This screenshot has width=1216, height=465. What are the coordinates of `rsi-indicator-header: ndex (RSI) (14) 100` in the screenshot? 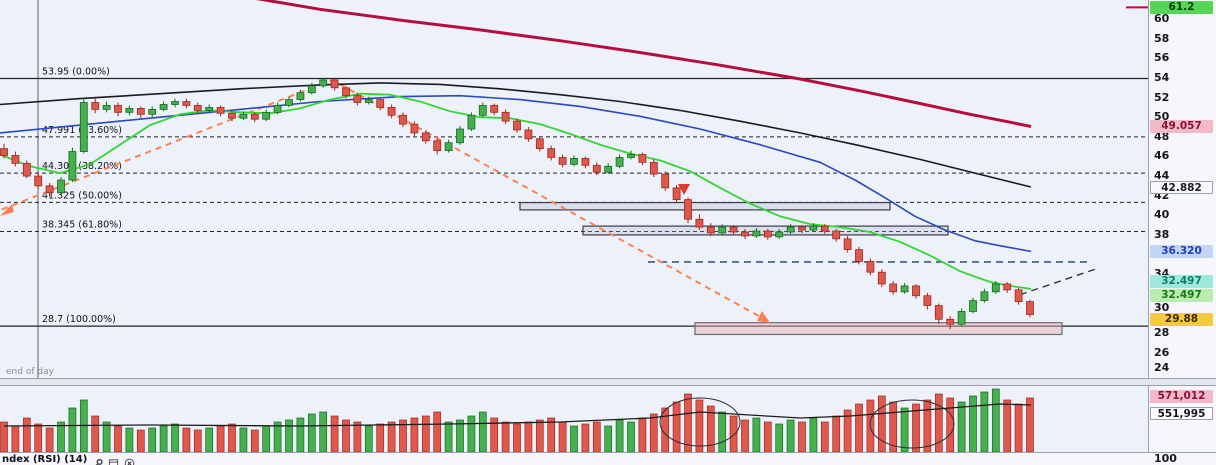 It's located at (608, 459).